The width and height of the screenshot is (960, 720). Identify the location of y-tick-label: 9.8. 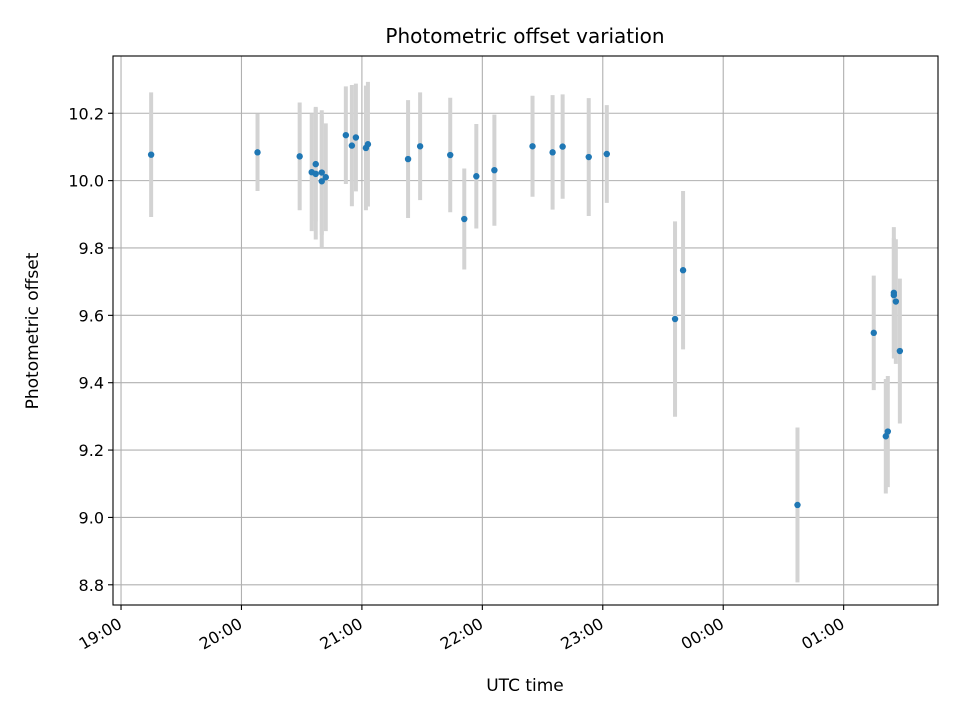
(91, 248).